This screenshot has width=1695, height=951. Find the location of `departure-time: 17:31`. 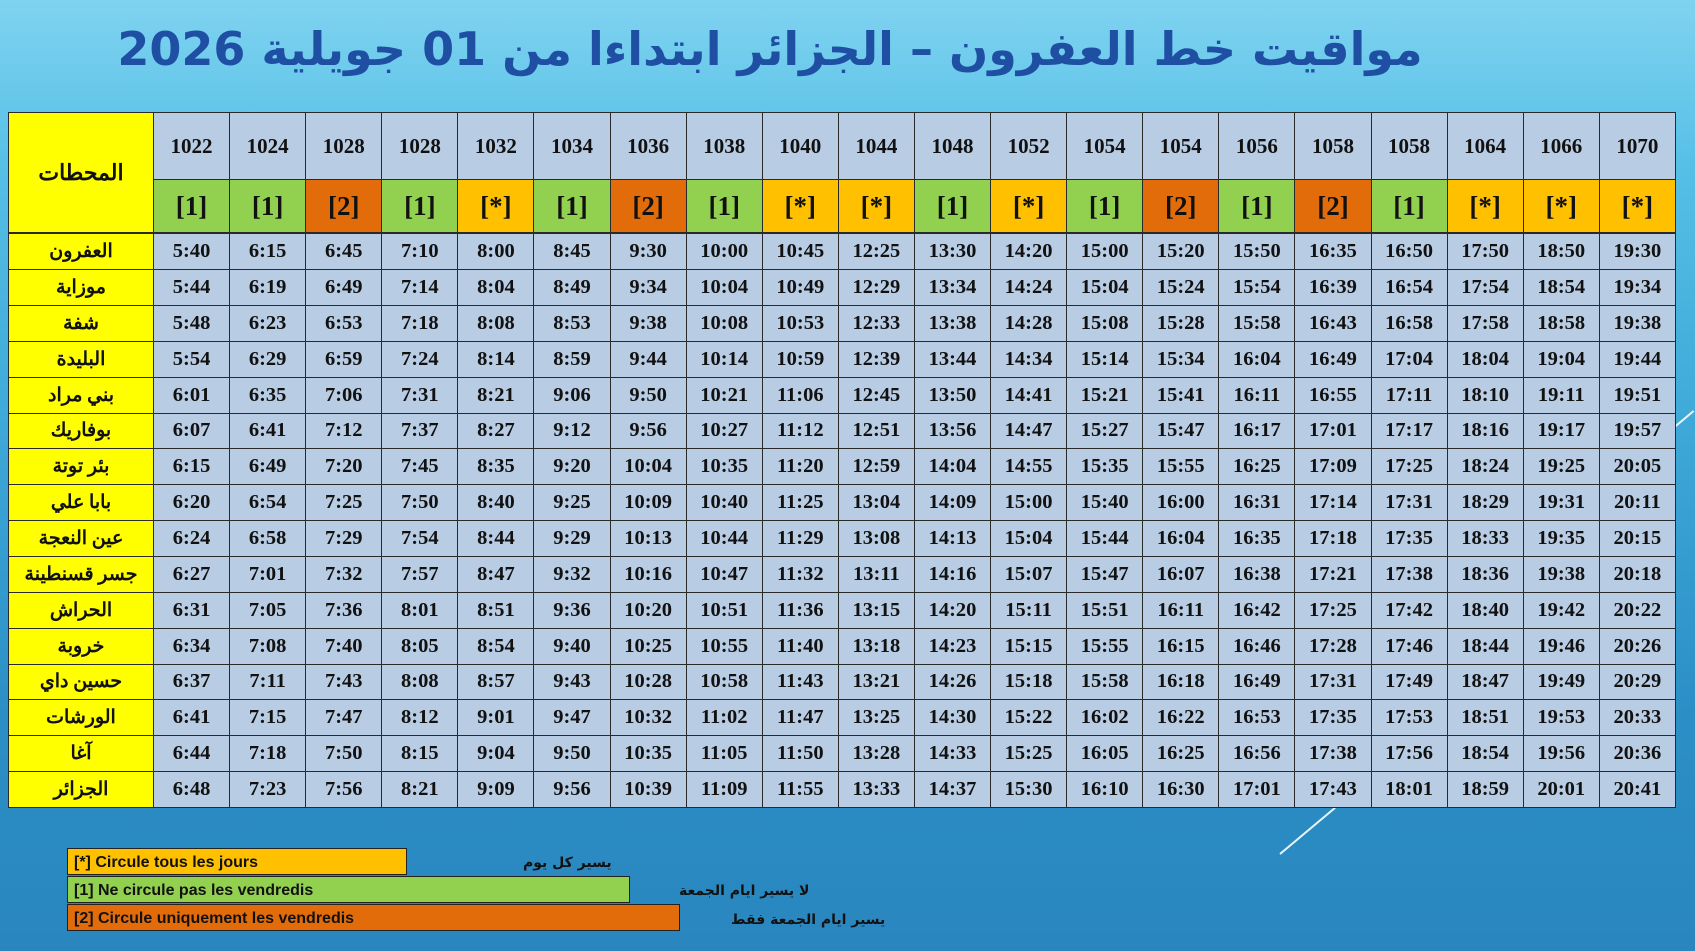

departure-time: 17:31 is located at coordinates (1333, 682).